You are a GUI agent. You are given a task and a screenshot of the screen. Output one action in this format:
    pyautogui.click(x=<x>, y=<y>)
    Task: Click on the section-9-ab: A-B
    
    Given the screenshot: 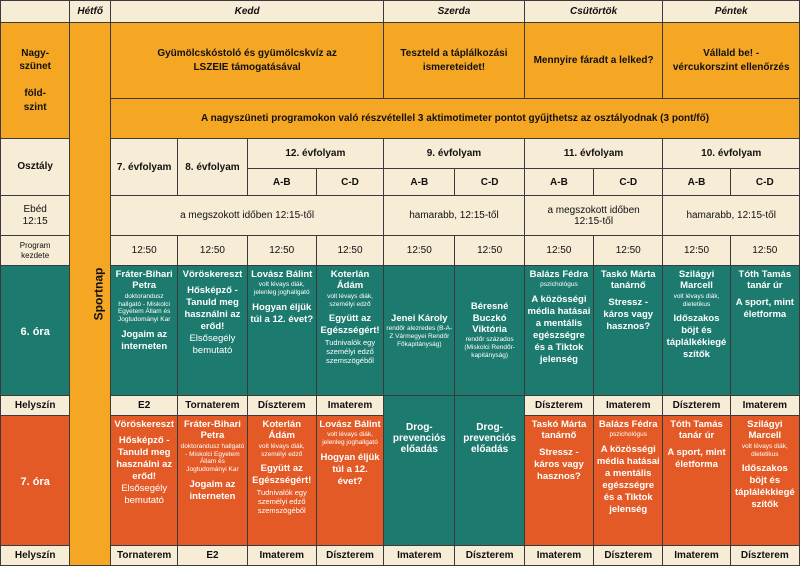 What is the action you would take?
    pyautogui.click(x=419, y=182)
    